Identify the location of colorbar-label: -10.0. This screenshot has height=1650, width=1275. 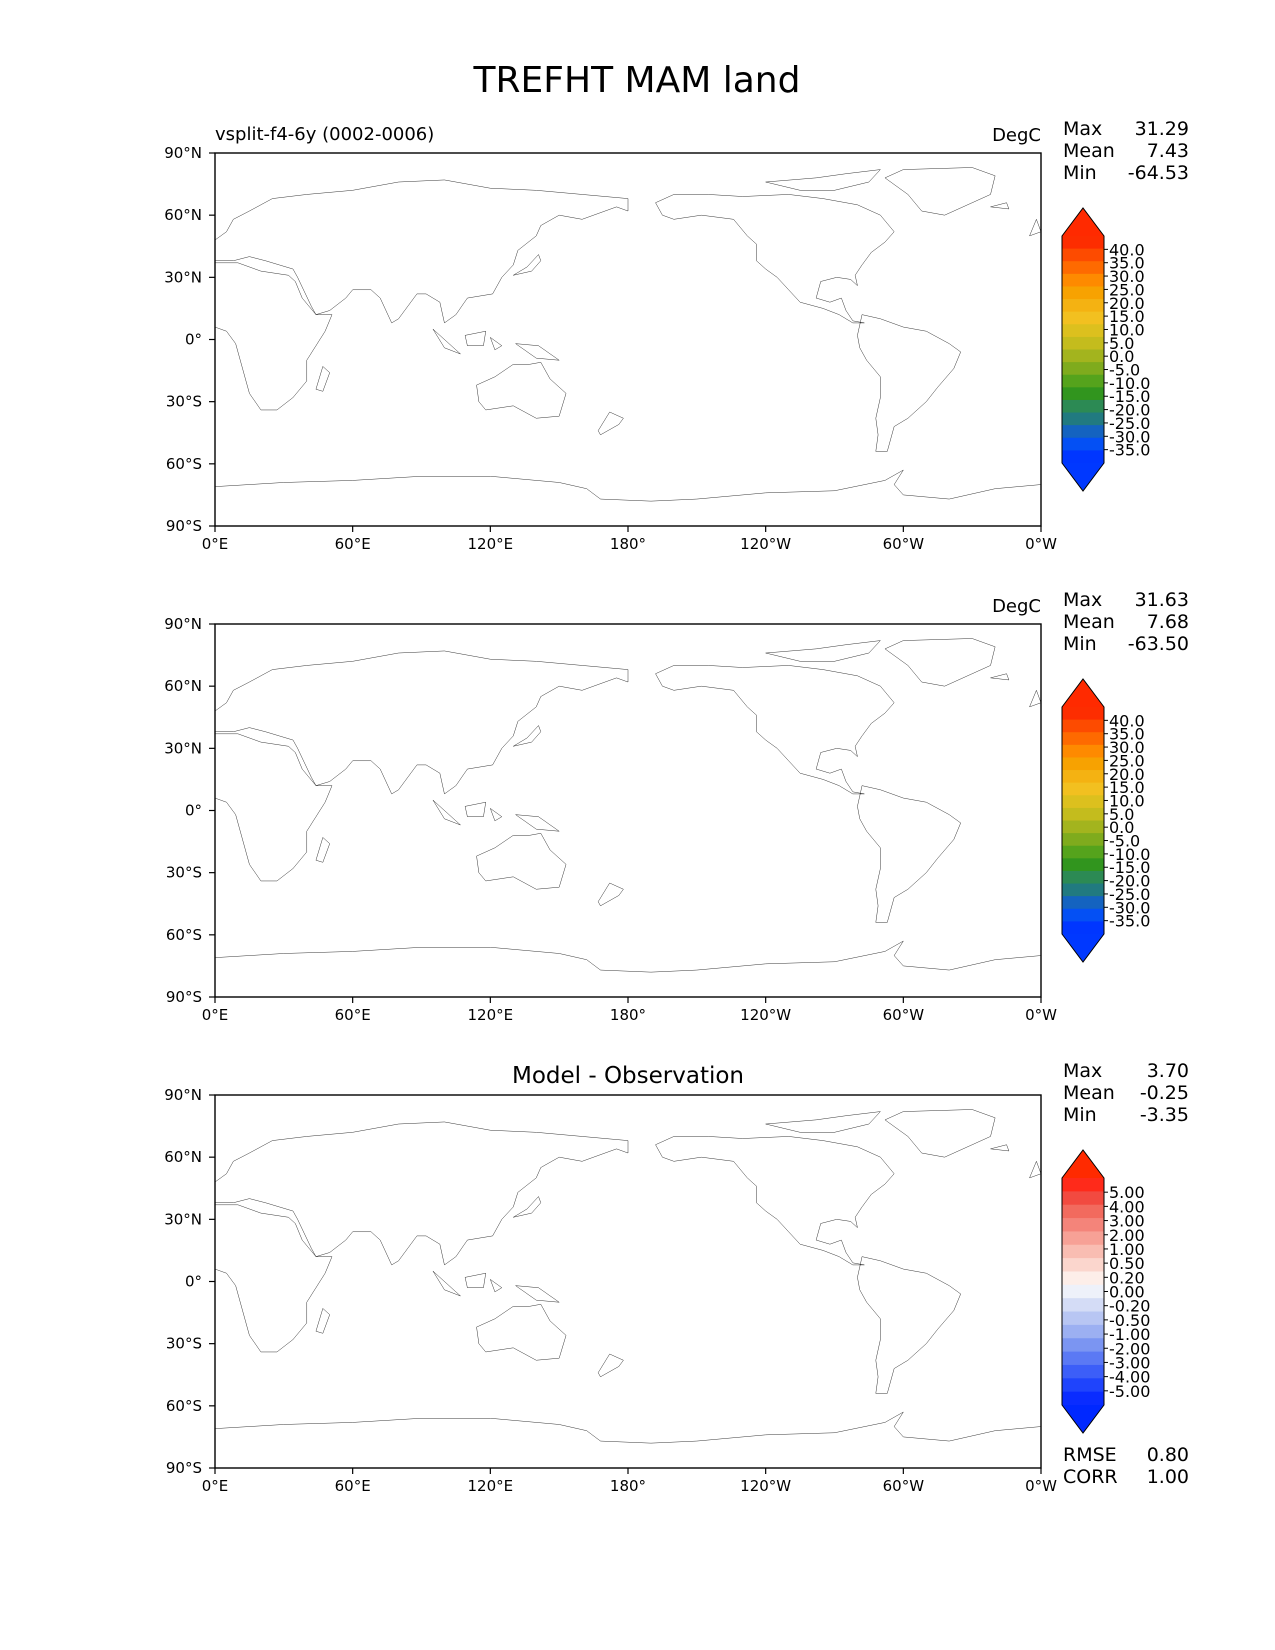
(1129, 854).